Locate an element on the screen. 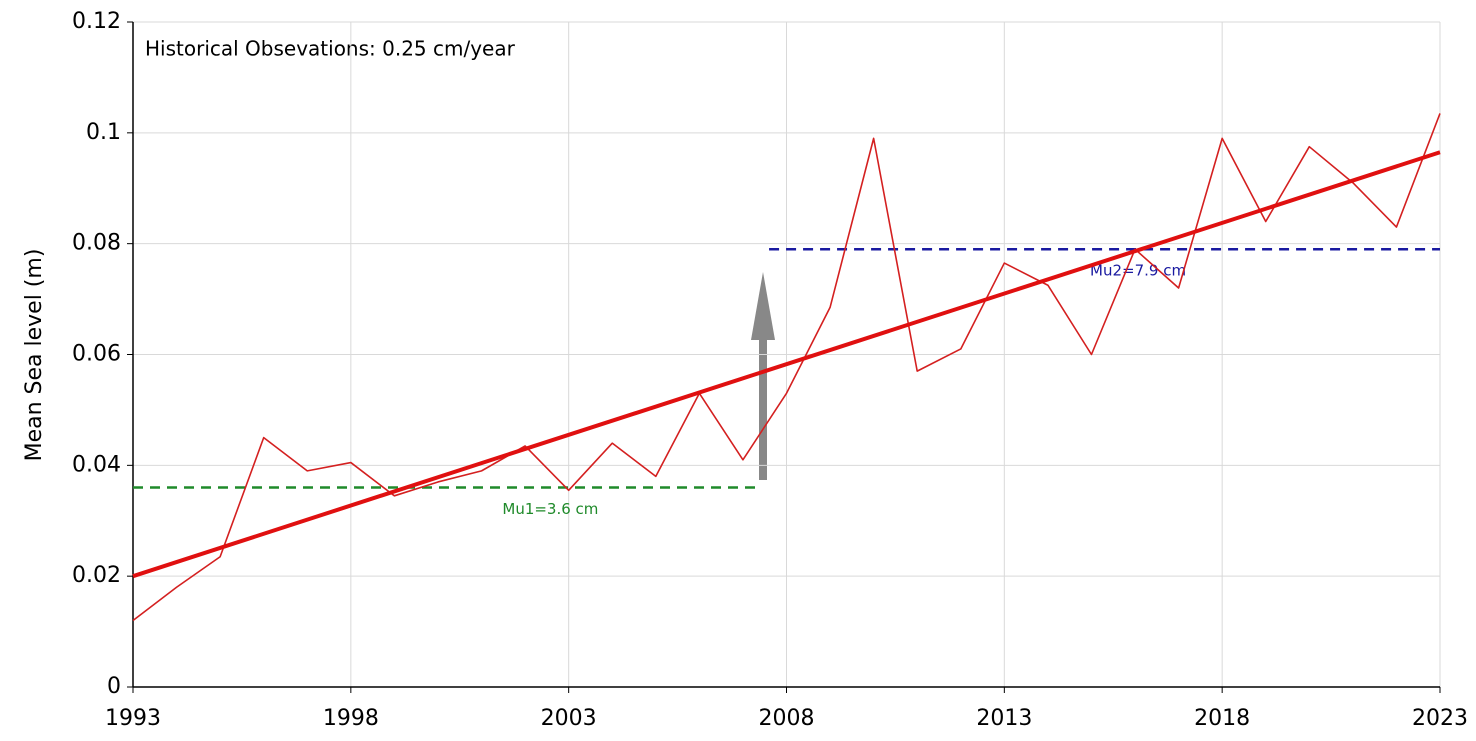  x-tick-label: 1998 is located at coordinates (351, 718).